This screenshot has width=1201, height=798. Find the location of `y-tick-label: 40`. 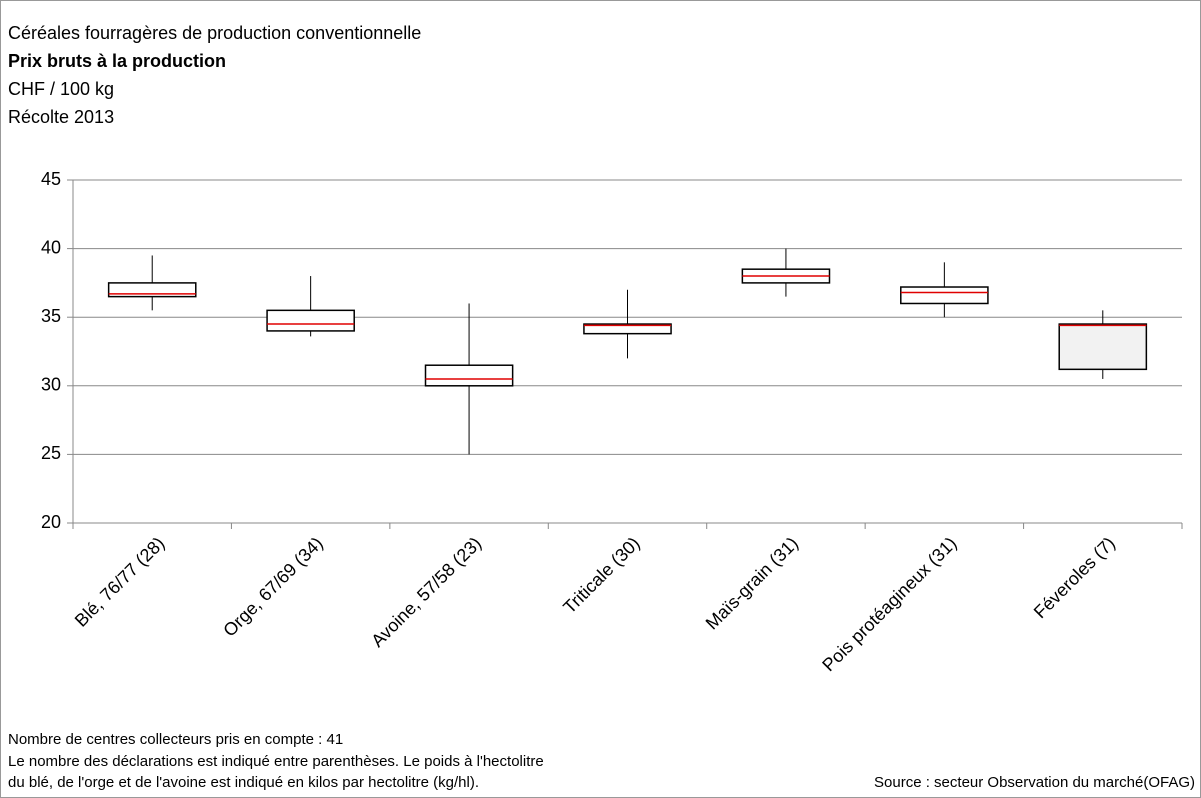

y-tick-label: 40 is located at coordinates (51, 247).